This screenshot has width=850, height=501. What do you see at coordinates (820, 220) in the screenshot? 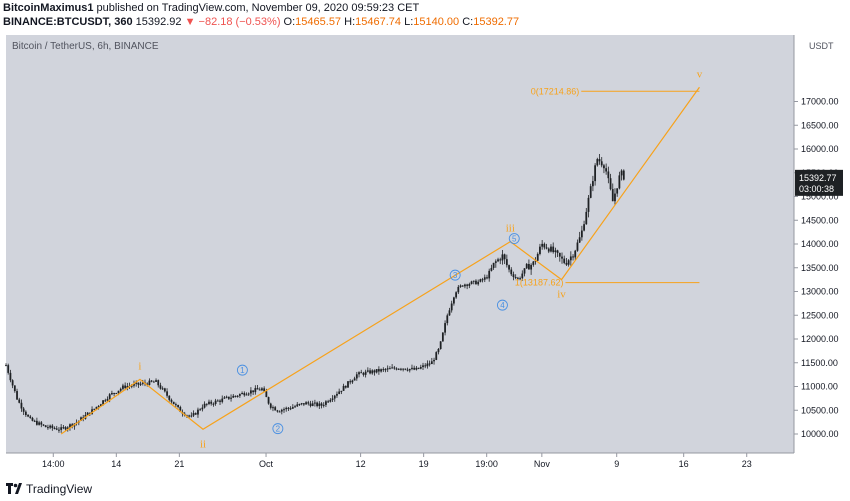
I see `y-tick-label: 14500.00` at bounding box center [820, 220].